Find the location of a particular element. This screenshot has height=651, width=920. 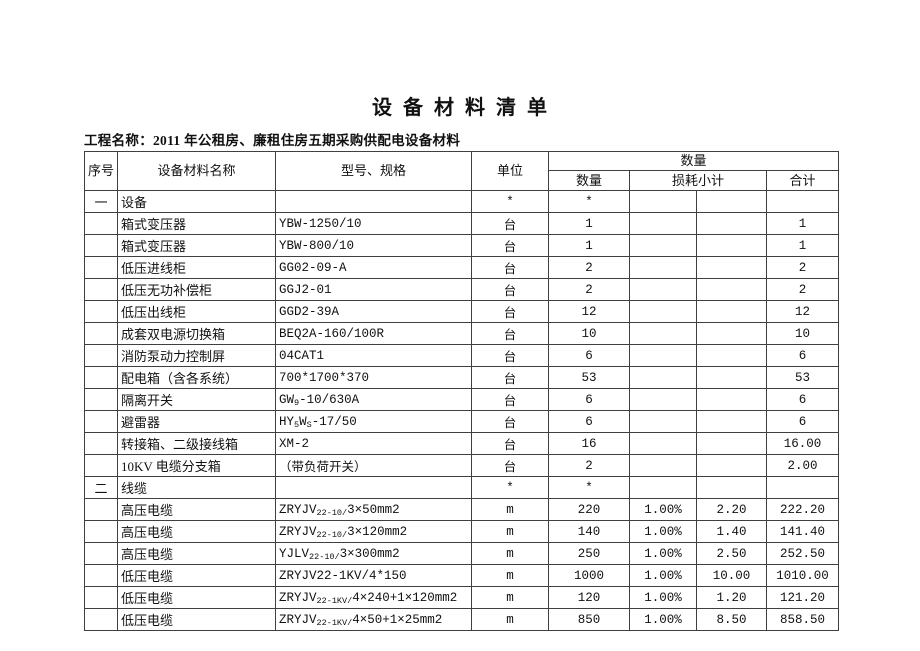

project-name-line: 工程名称：2011 年公租房、廉租住房五期采购供配电设备材料 is located at coordinates (272, 140).